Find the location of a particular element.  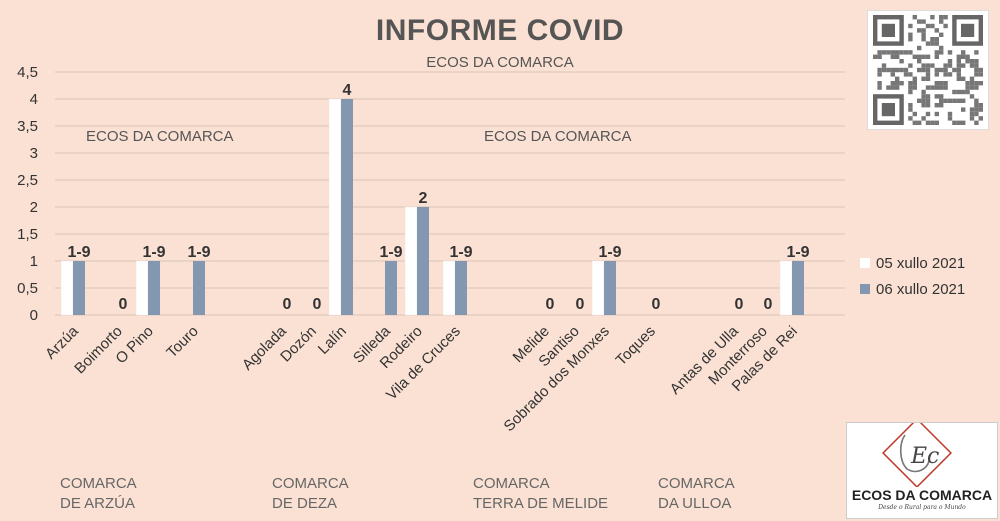

watermark-left: ECOS DA COMARCA is located at coordinates (160, 136).